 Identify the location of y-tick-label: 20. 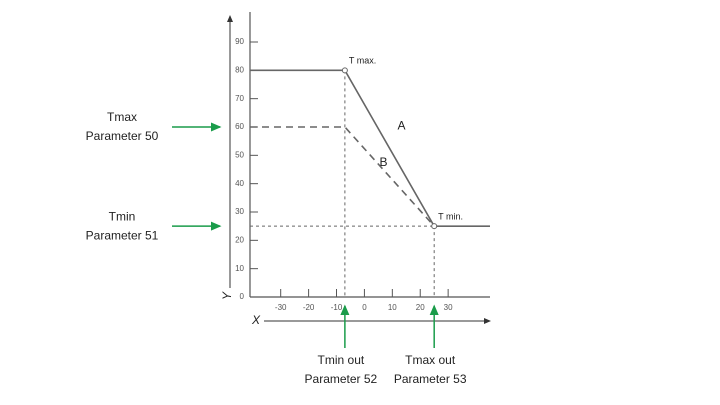
(239, 239).